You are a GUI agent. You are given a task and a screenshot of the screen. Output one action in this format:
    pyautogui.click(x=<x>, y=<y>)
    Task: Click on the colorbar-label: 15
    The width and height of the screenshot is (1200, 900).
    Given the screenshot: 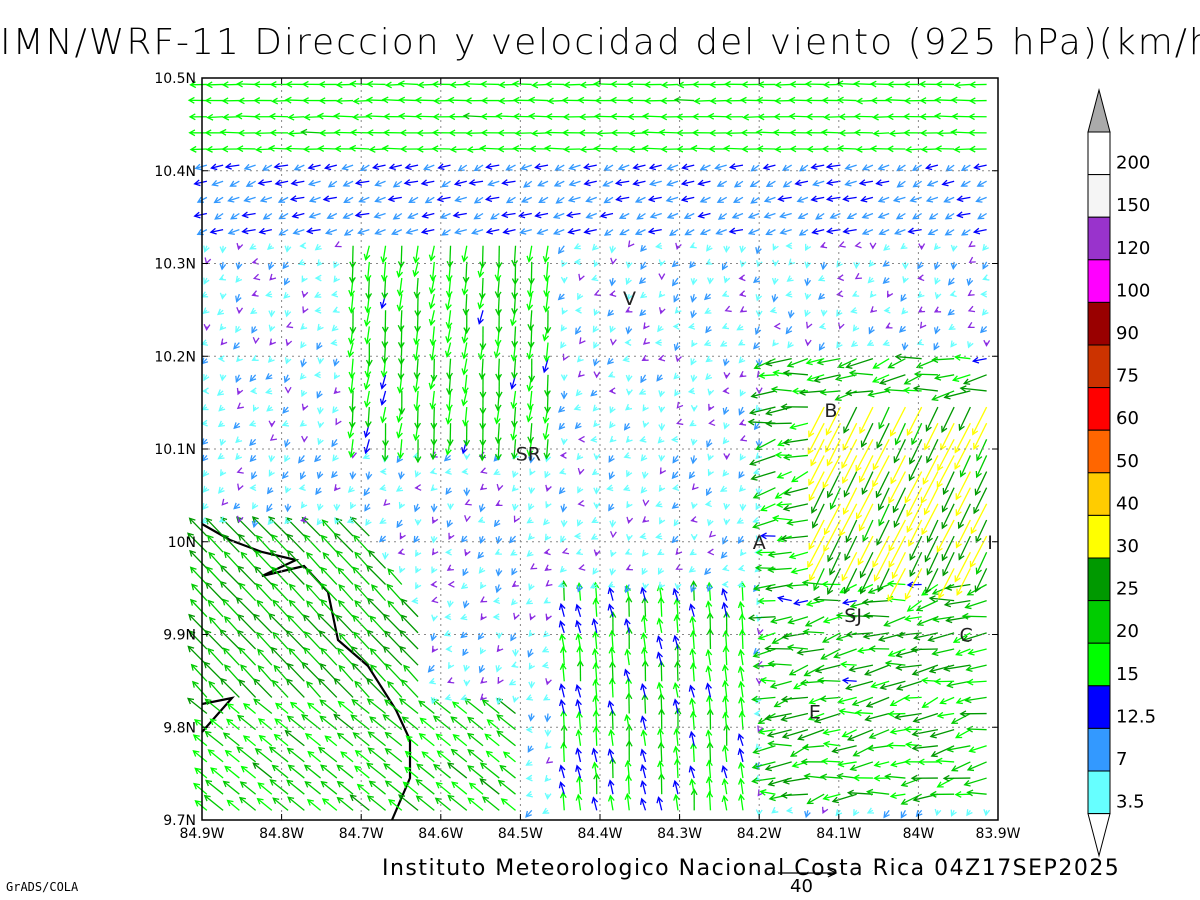 What is the action you would take?
    pyautogui.click(x=1127, y=674)
    